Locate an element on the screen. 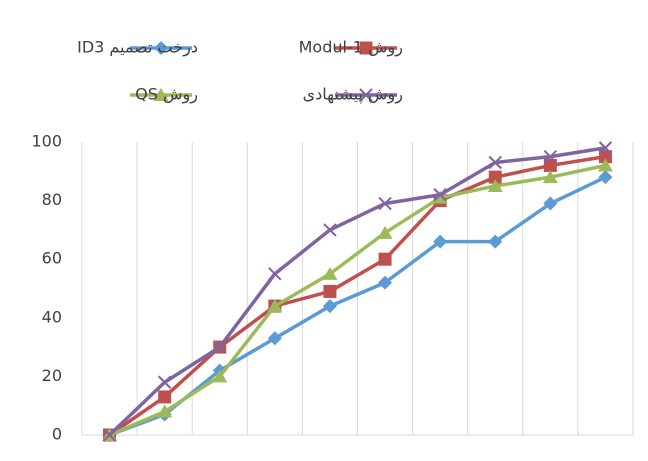  legend-label: درخت تصمیم ID3 is located at coordinates (137, 48).